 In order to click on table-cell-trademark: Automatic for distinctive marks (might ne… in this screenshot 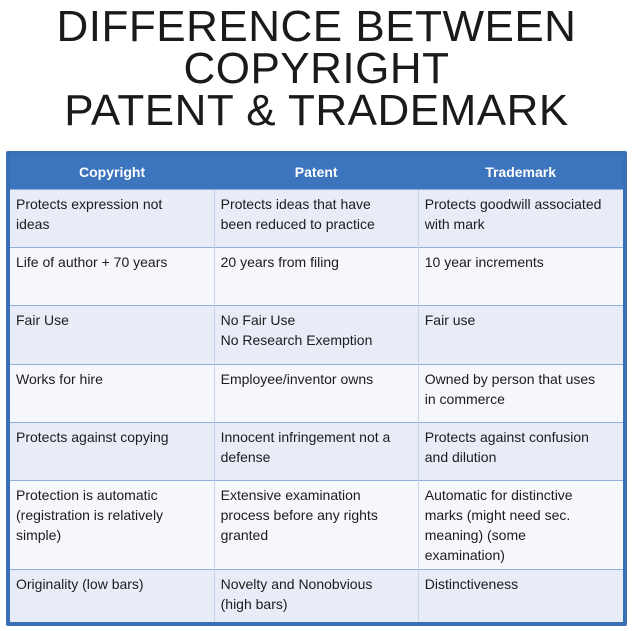, I will do `click(520, 524)`.